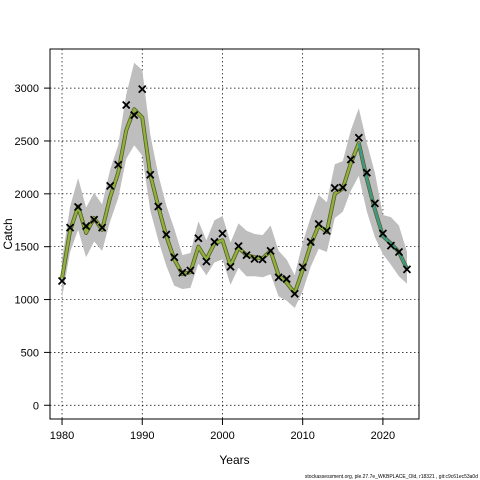  Describe the element at coordinates (262, 259) in the screenshot. I see `observed-point-2005` at that location.